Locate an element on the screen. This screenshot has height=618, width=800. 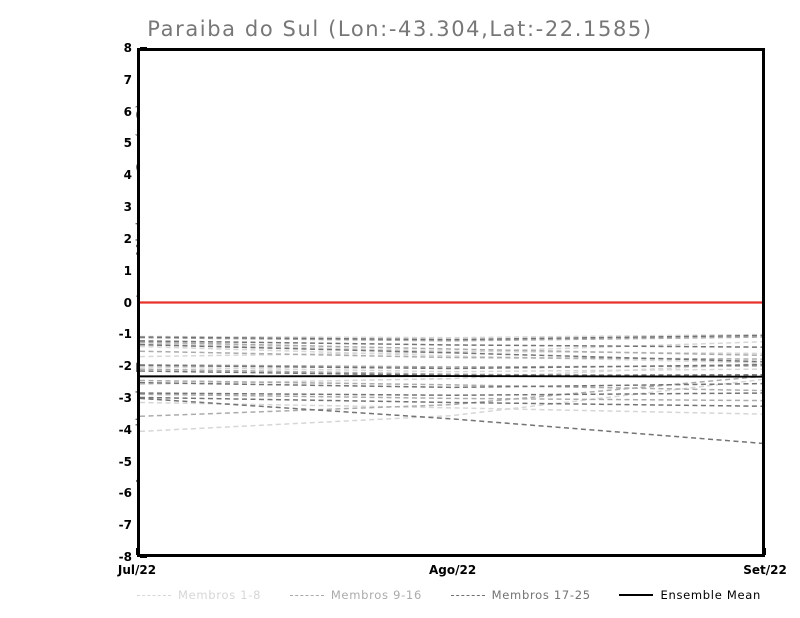
y-tick-mark is located at coordinates (143, 557).